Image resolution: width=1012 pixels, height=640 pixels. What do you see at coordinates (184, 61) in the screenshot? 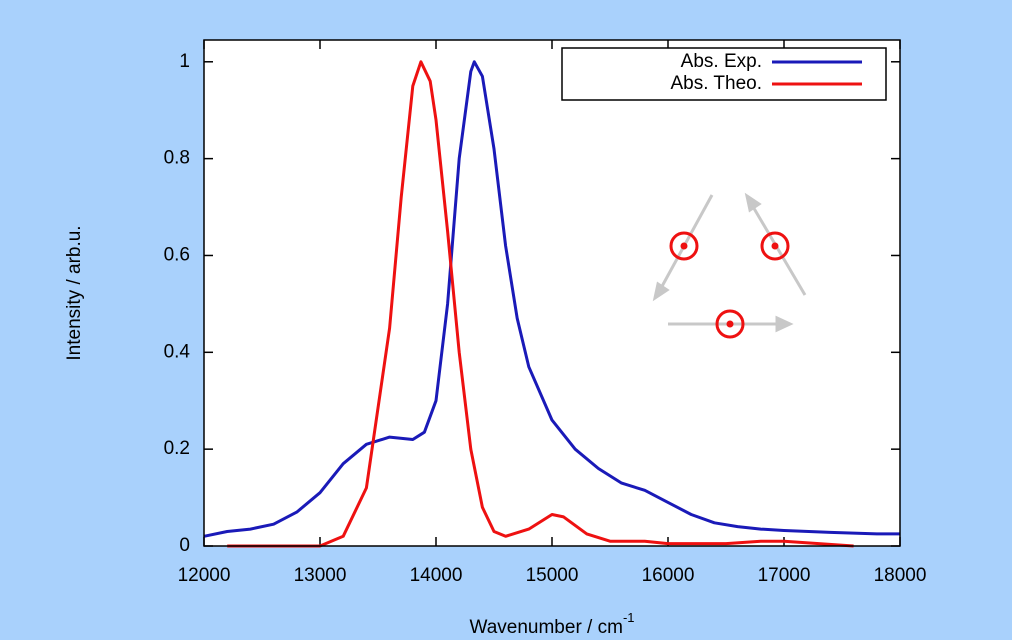
I see `y-tick-label: 1` at bounding box center [184, 61].